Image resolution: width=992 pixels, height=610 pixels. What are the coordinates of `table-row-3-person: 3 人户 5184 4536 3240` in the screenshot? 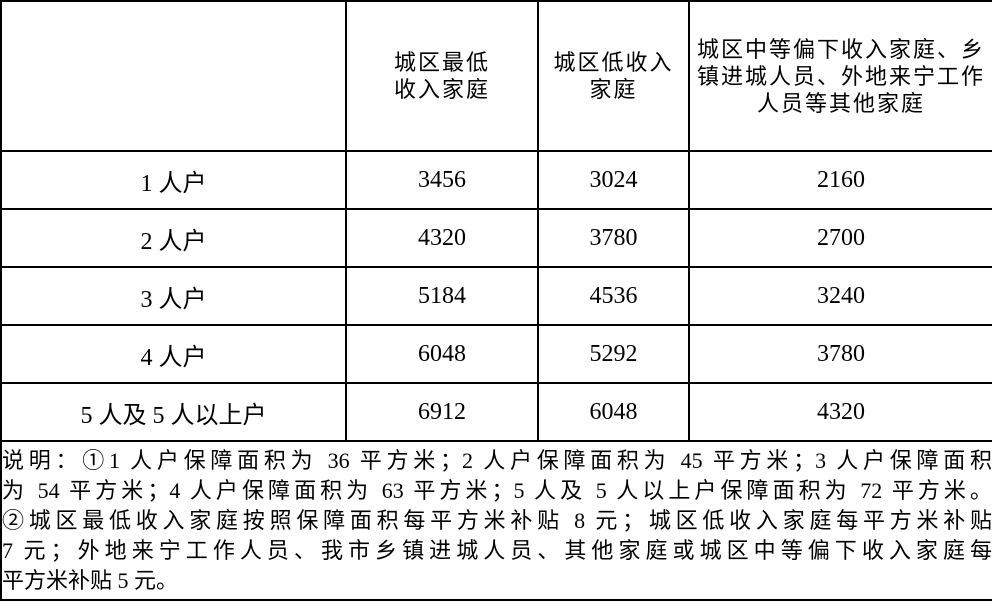 It's located at (496, 296).